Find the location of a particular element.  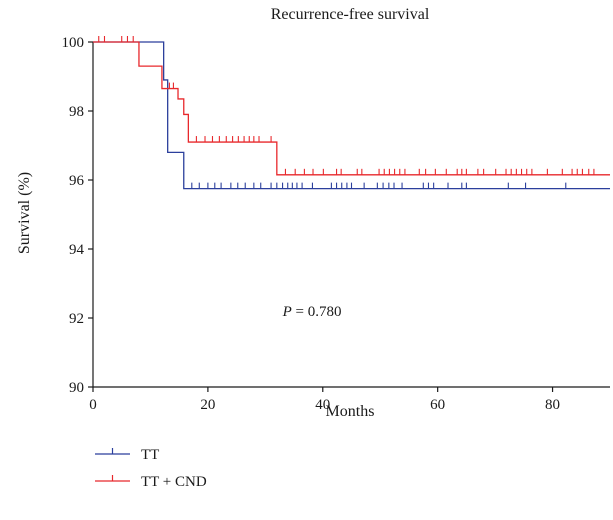

x-tick-label: 40 is located at coordinates (322, 405).